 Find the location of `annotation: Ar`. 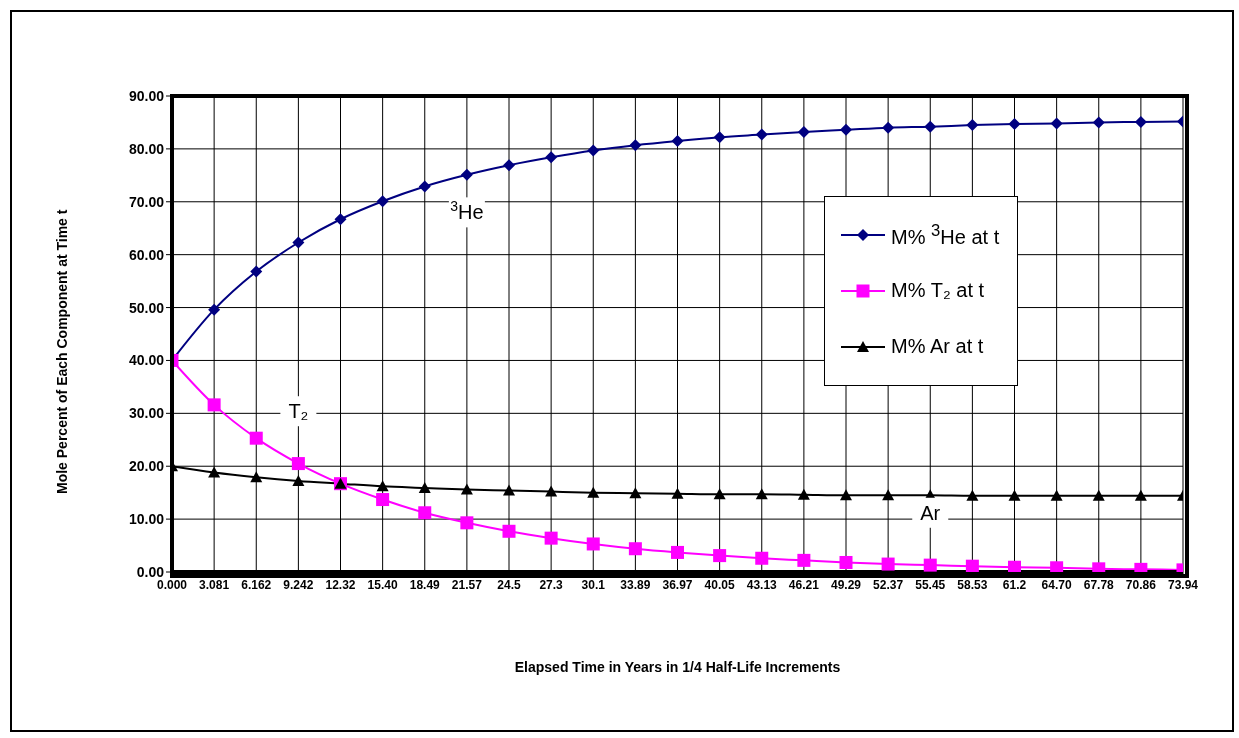

annotation: Ar is located at coordinates (930, 512).